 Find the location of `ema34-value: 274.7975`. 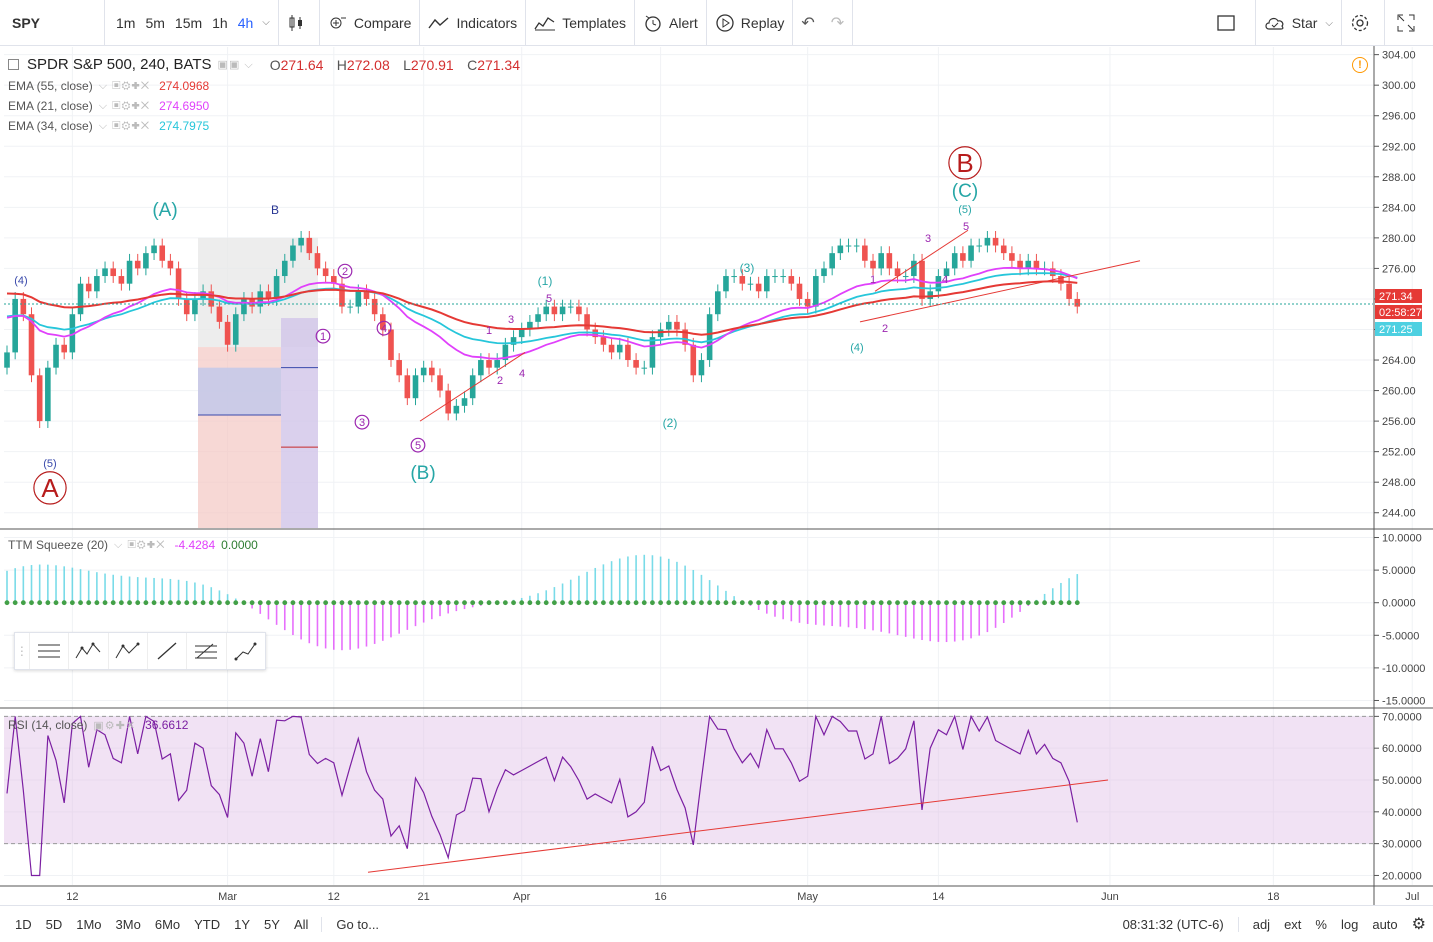

ema34-value: 274.7975 is located at coordinates (184, 126).